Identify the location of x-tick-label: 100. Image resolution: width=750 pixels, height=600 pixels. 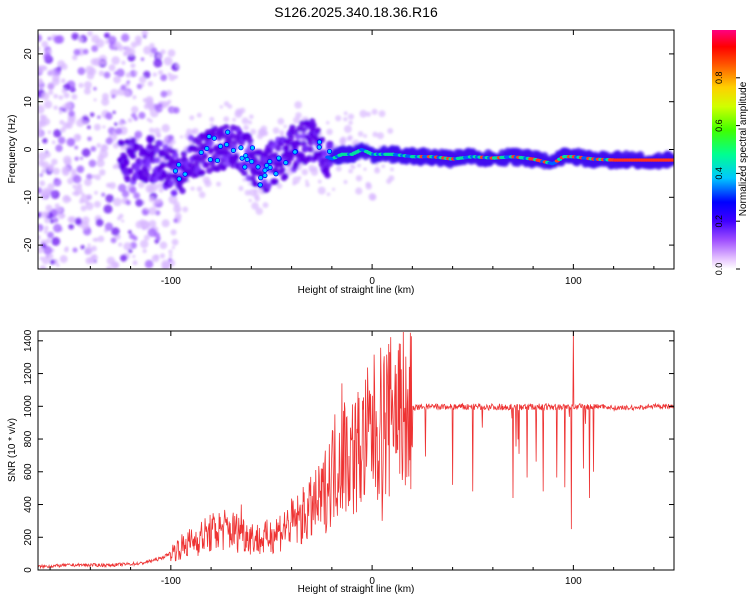
(573, 281).